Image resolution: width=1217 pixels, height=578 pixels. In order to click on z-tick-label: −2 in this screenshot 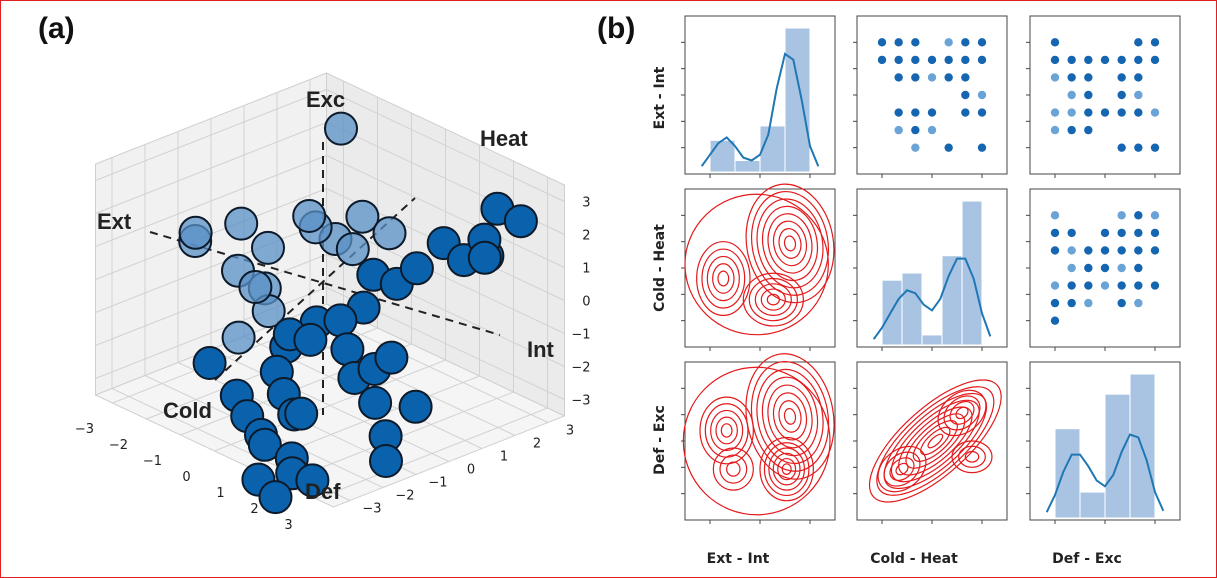, I will do `click(580, 368)`.